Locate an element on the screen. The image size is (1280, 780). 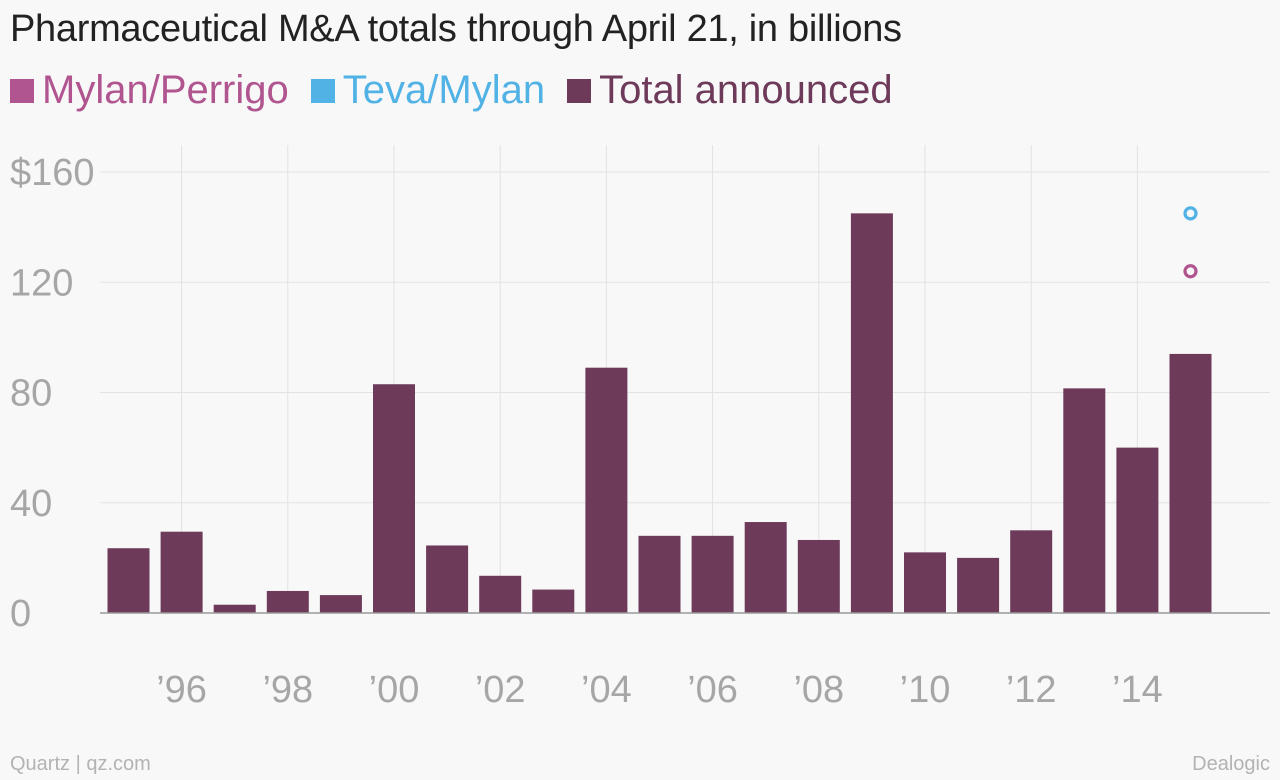
x-tick-label: ’00 is located at coordinates (394, 690).